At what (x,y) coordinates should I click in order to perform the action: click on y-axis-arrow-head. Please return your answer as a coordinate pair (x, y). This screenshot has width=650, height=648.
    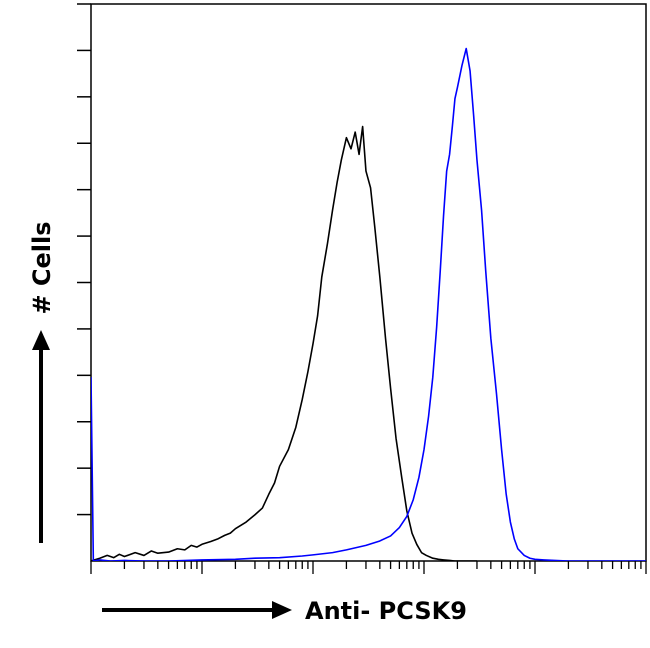
    Looking at the image, I should click on (41, 340).